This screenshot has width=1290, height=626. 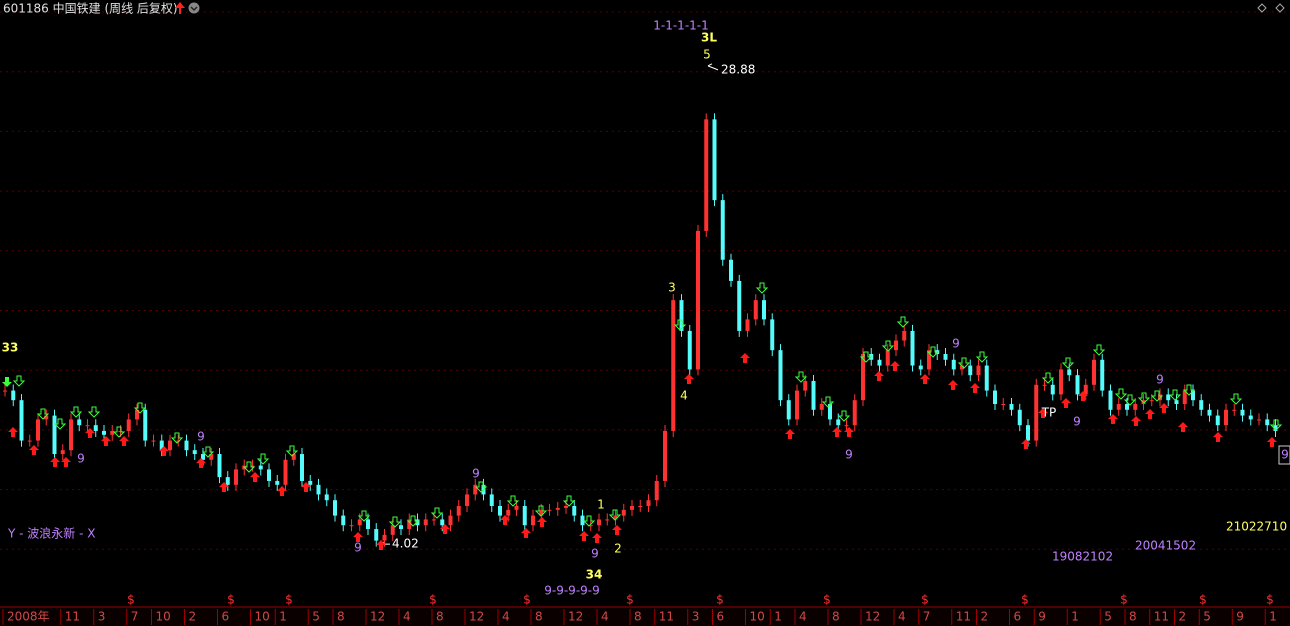 I want to click on high-leader, so click(x=713, y=67).